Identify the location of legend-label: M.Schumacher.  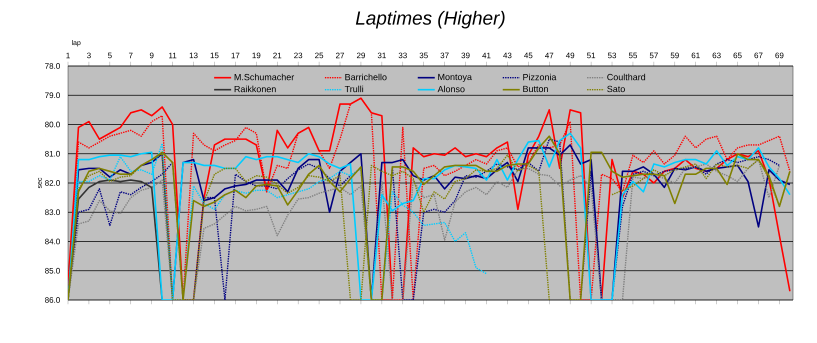
(264, 77).